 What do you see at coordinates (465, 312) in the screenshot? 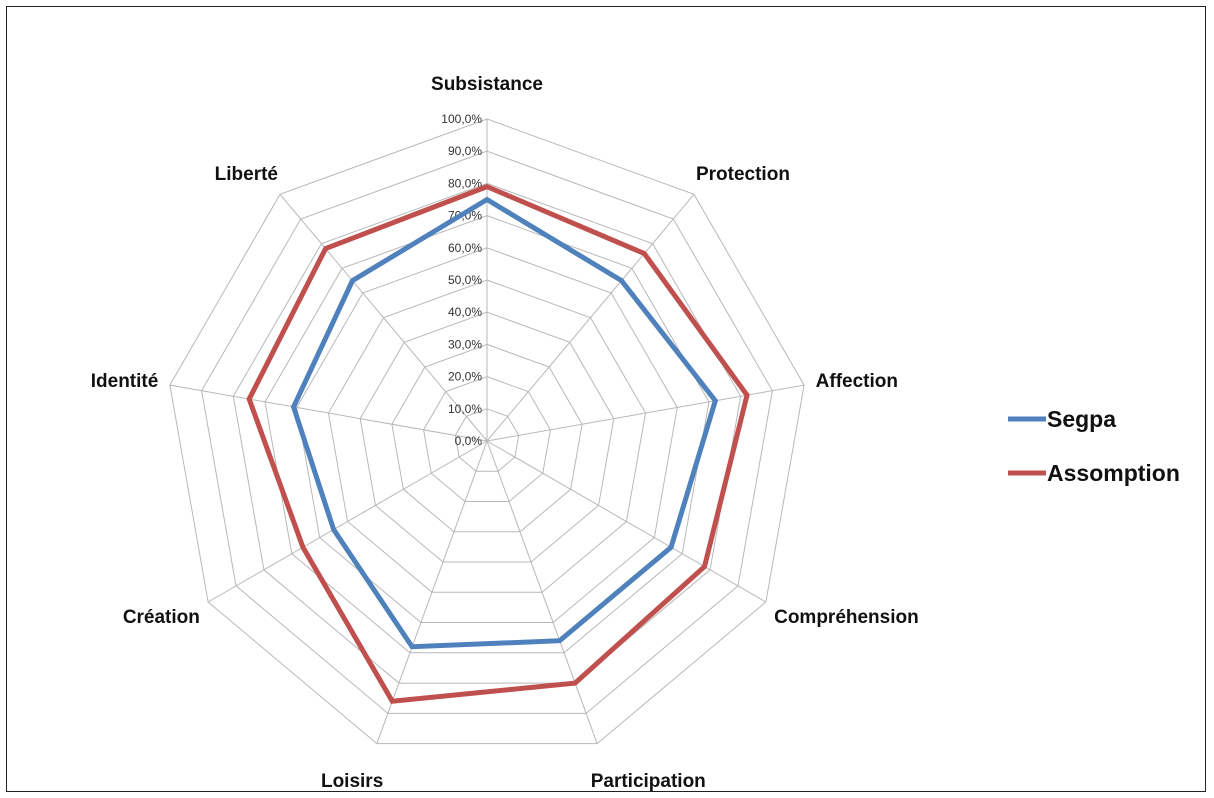
I see `tick-label: 40,0%` at bounding box center [465, 312].